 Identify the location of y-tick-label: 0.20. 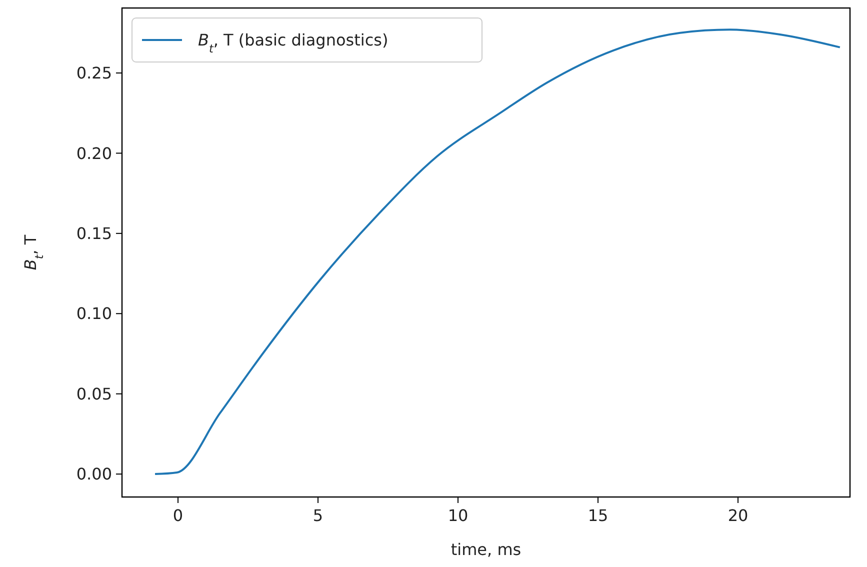
(94, 153).